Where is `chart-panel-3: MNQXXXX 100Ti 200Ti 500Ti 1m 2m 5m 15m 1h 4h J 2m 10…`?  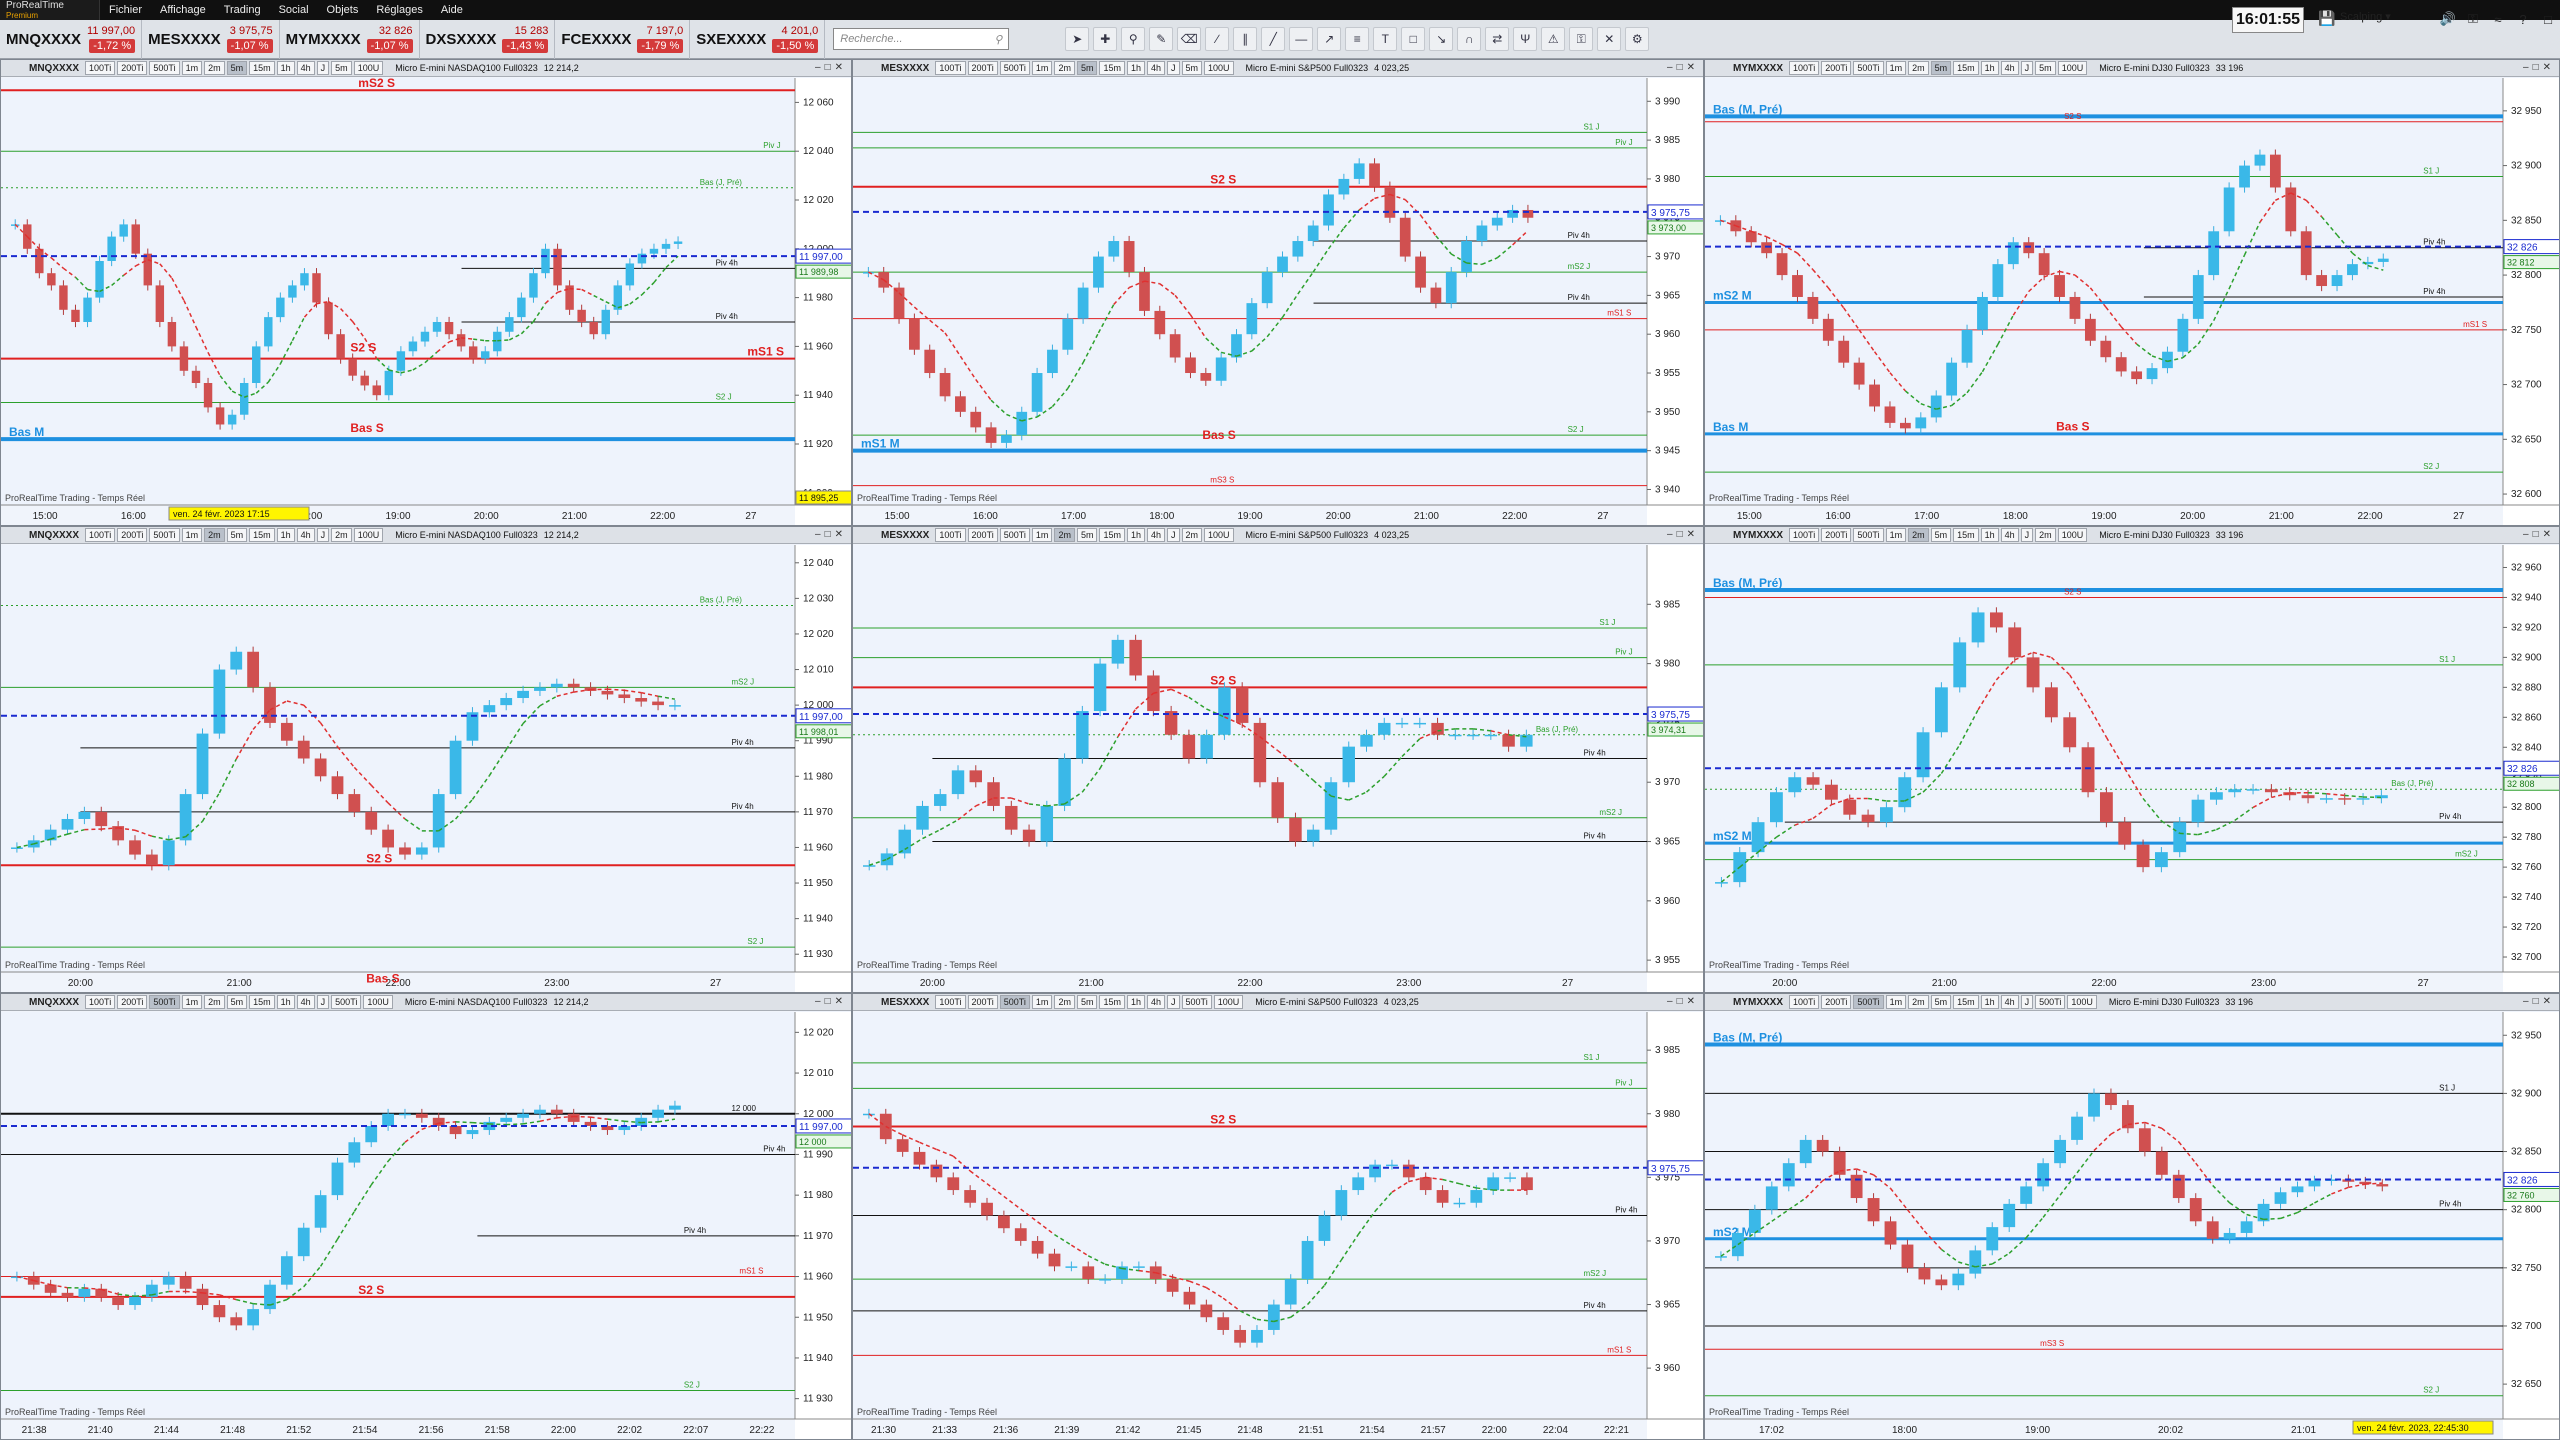
chart-panel-3: MNQXXXX 100Ti 200Ti 500Ti 1m 2m 5m 15m 1h 4h J 2m 10… is located at coordinates (426, 759).